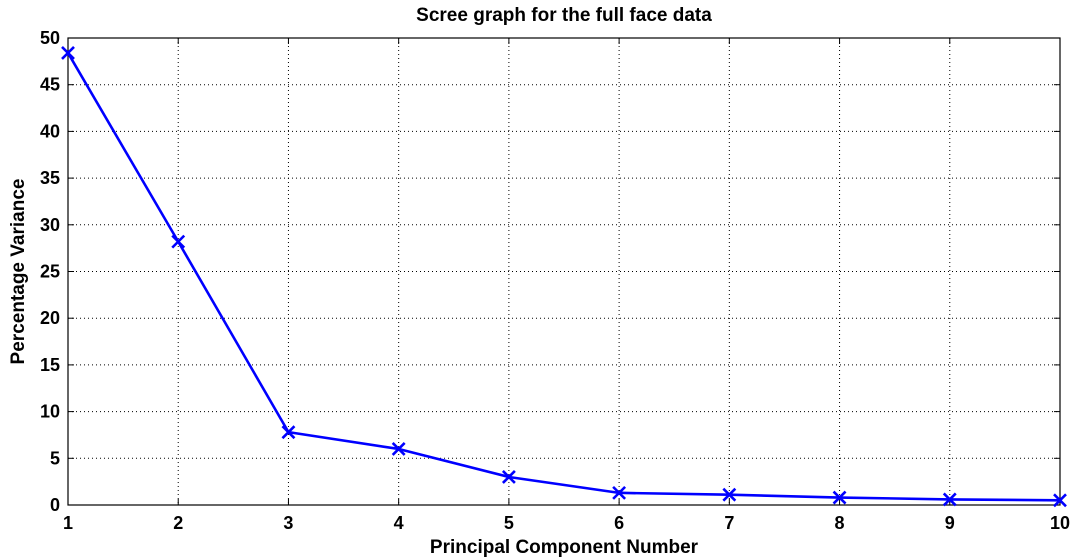 This screenshot has height=560, width=1077. I want to click on chart-title: Scree graph for the full face data, so click(564, 15).